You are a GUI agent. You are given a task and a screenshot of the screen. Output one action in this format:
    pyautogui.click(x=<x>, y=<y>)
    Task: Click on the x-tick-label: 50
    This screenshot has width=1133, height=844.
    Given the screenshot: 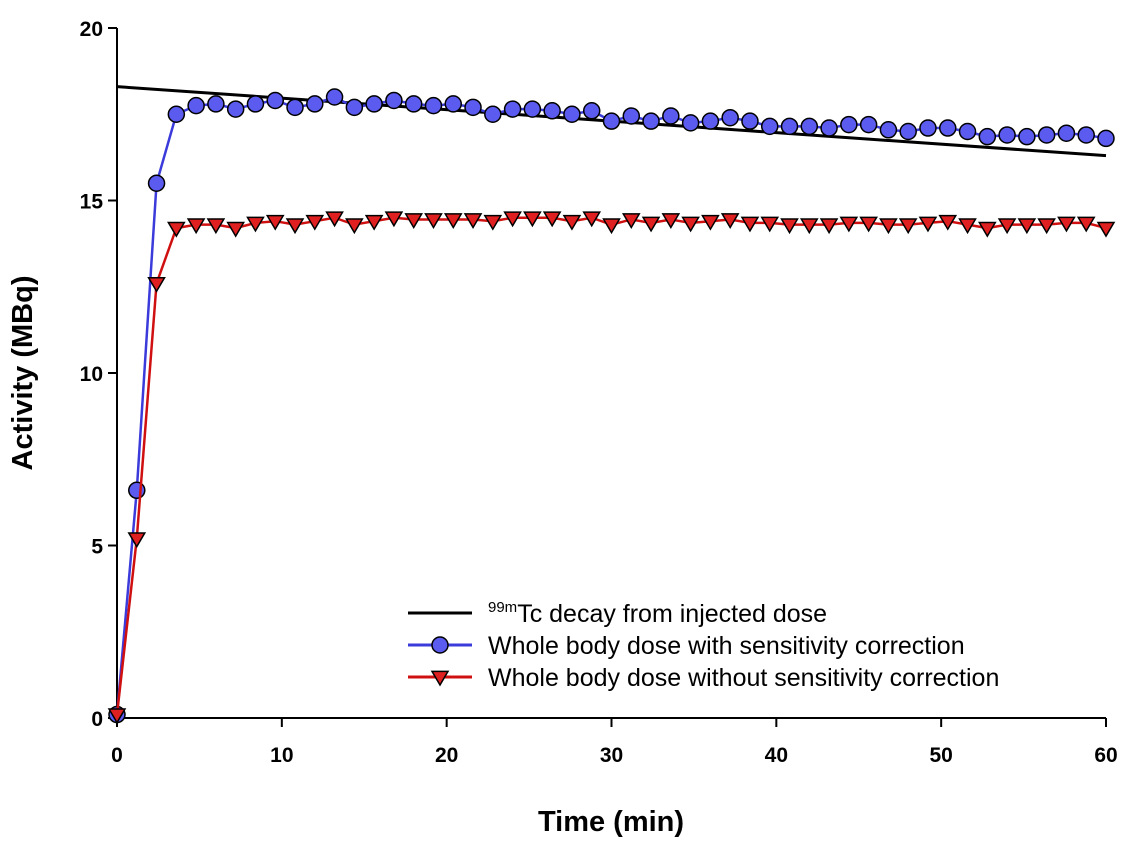 What is the action you would take?
    pyautogui.click(x=940, y=755)
    